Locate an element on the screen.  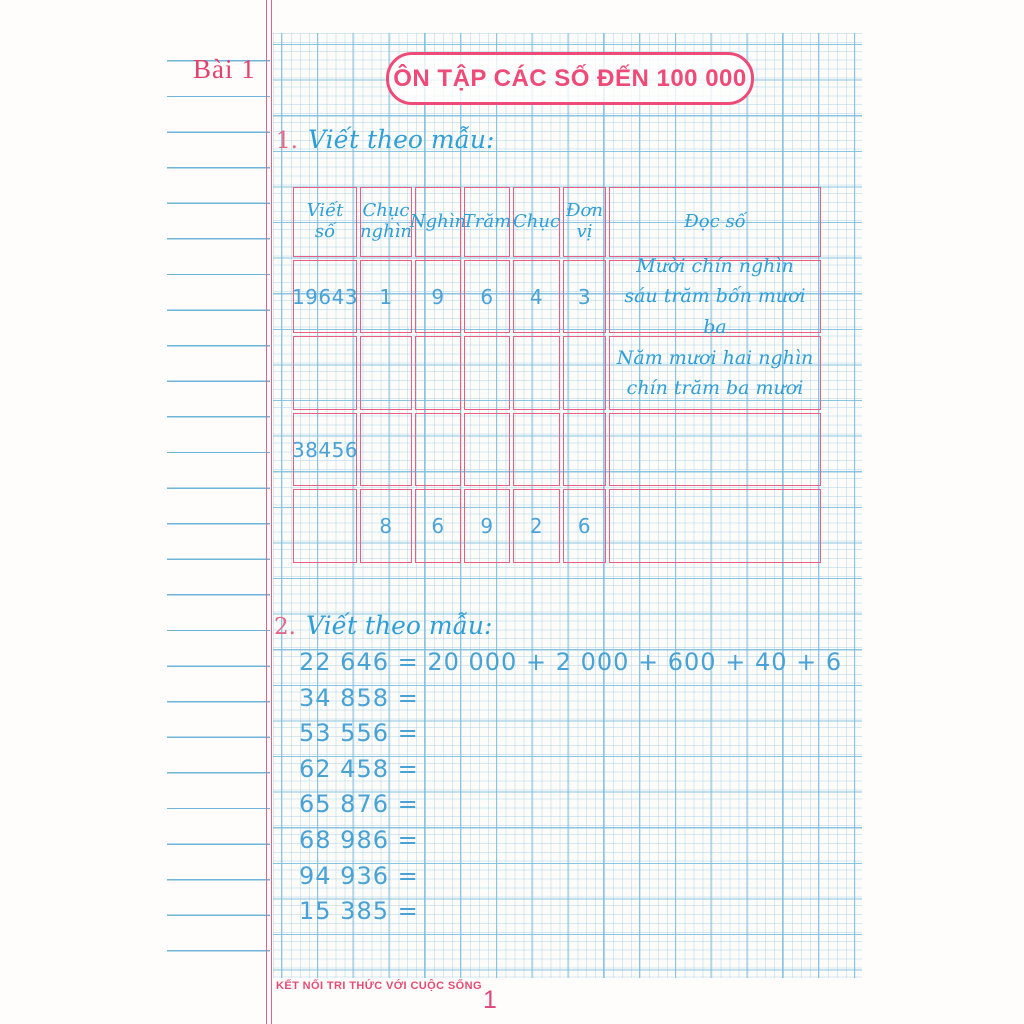
table-cell-doc-so: Năm mươi hai nghìn chín trăm ba mươi is located at coordinates (715, 373).